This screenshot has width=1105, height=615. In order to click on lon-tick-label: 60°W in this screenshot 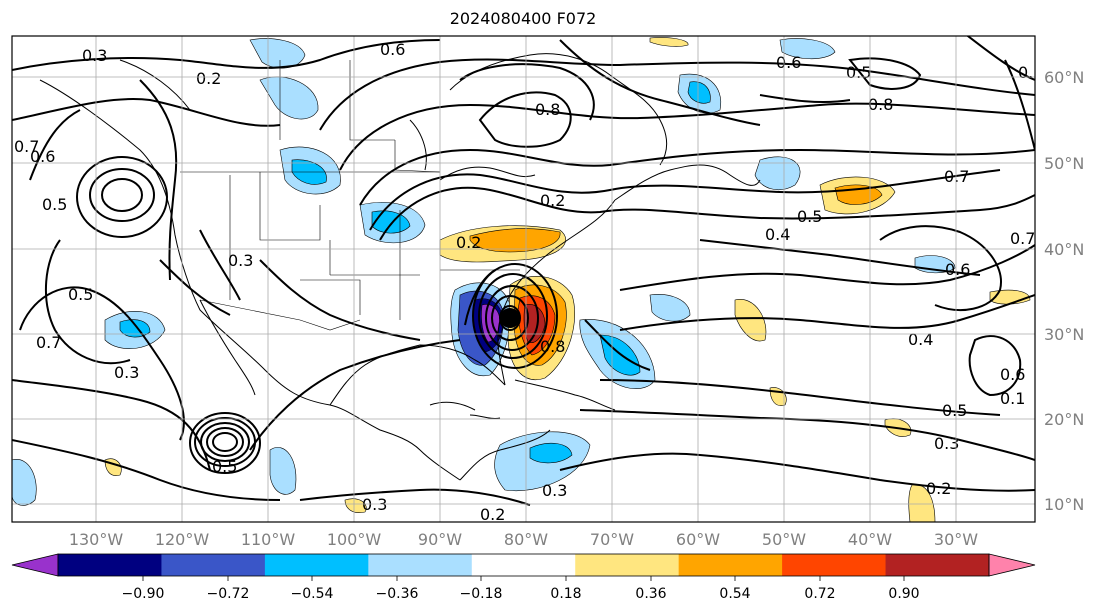, I will do `click(698, 539)`.